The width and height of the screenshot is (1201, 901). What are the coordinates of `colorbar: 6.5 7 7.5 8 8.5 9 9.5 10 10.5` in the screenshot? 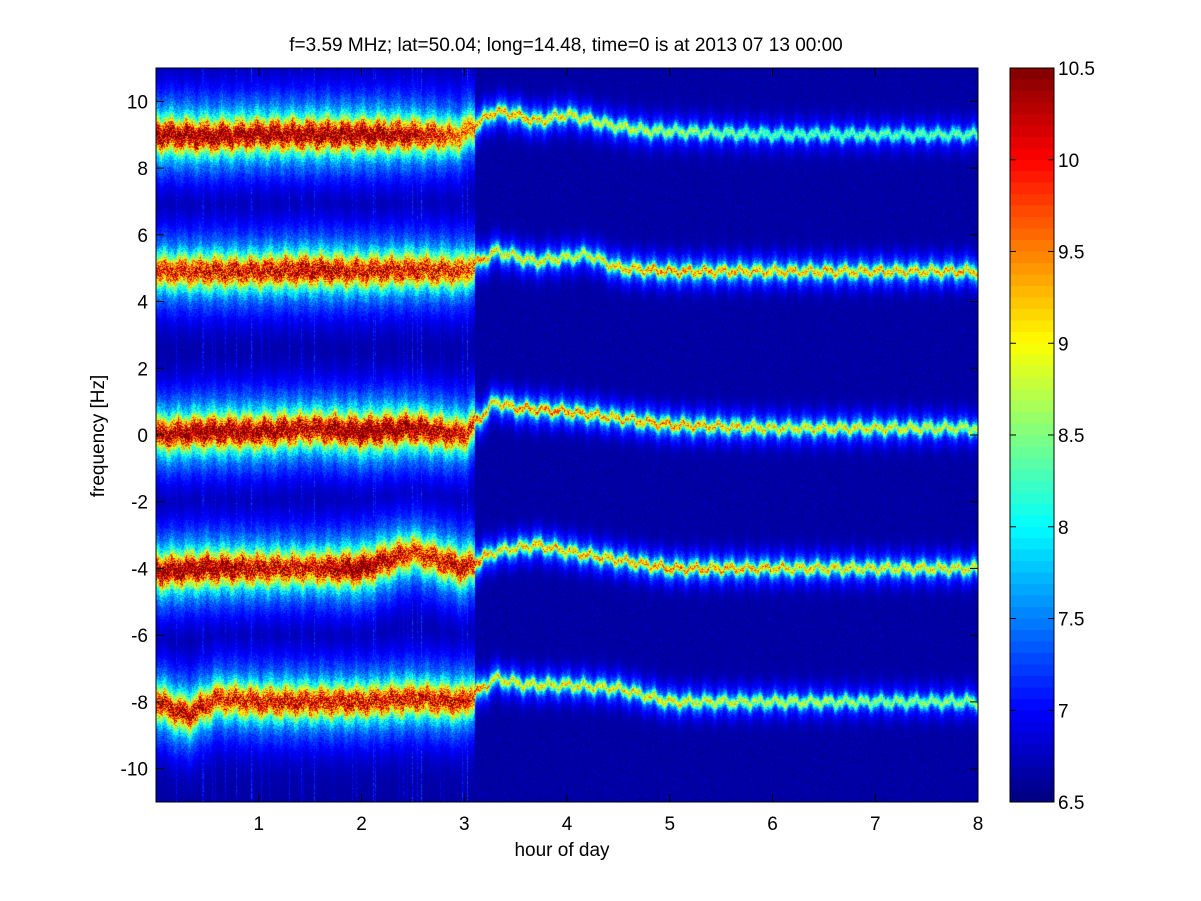 It's located at (1052, 436).